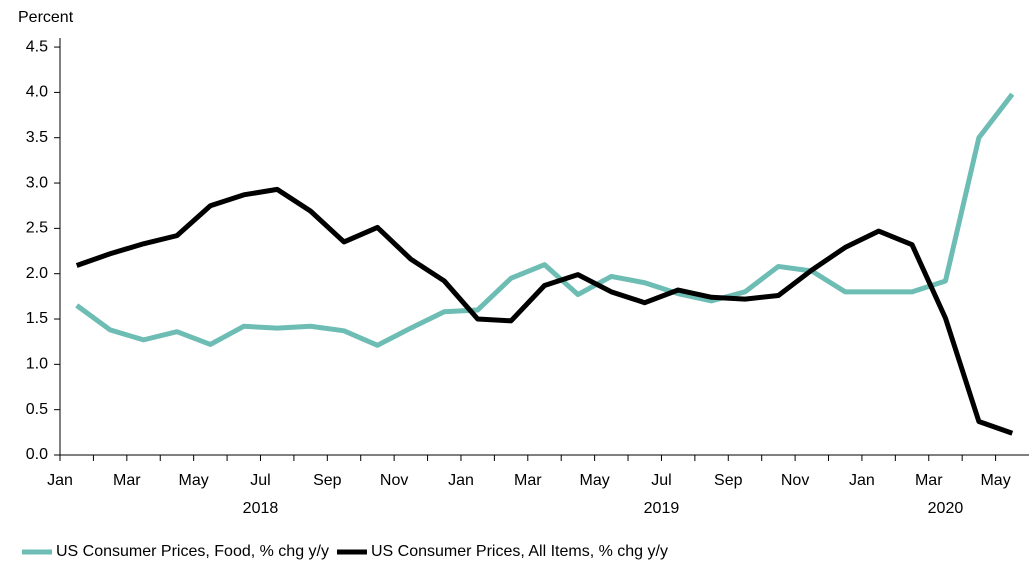 The height and width of the screenshot is (571, 1031). I want to click on y-tick-label: 2.0, so click(37, 273).